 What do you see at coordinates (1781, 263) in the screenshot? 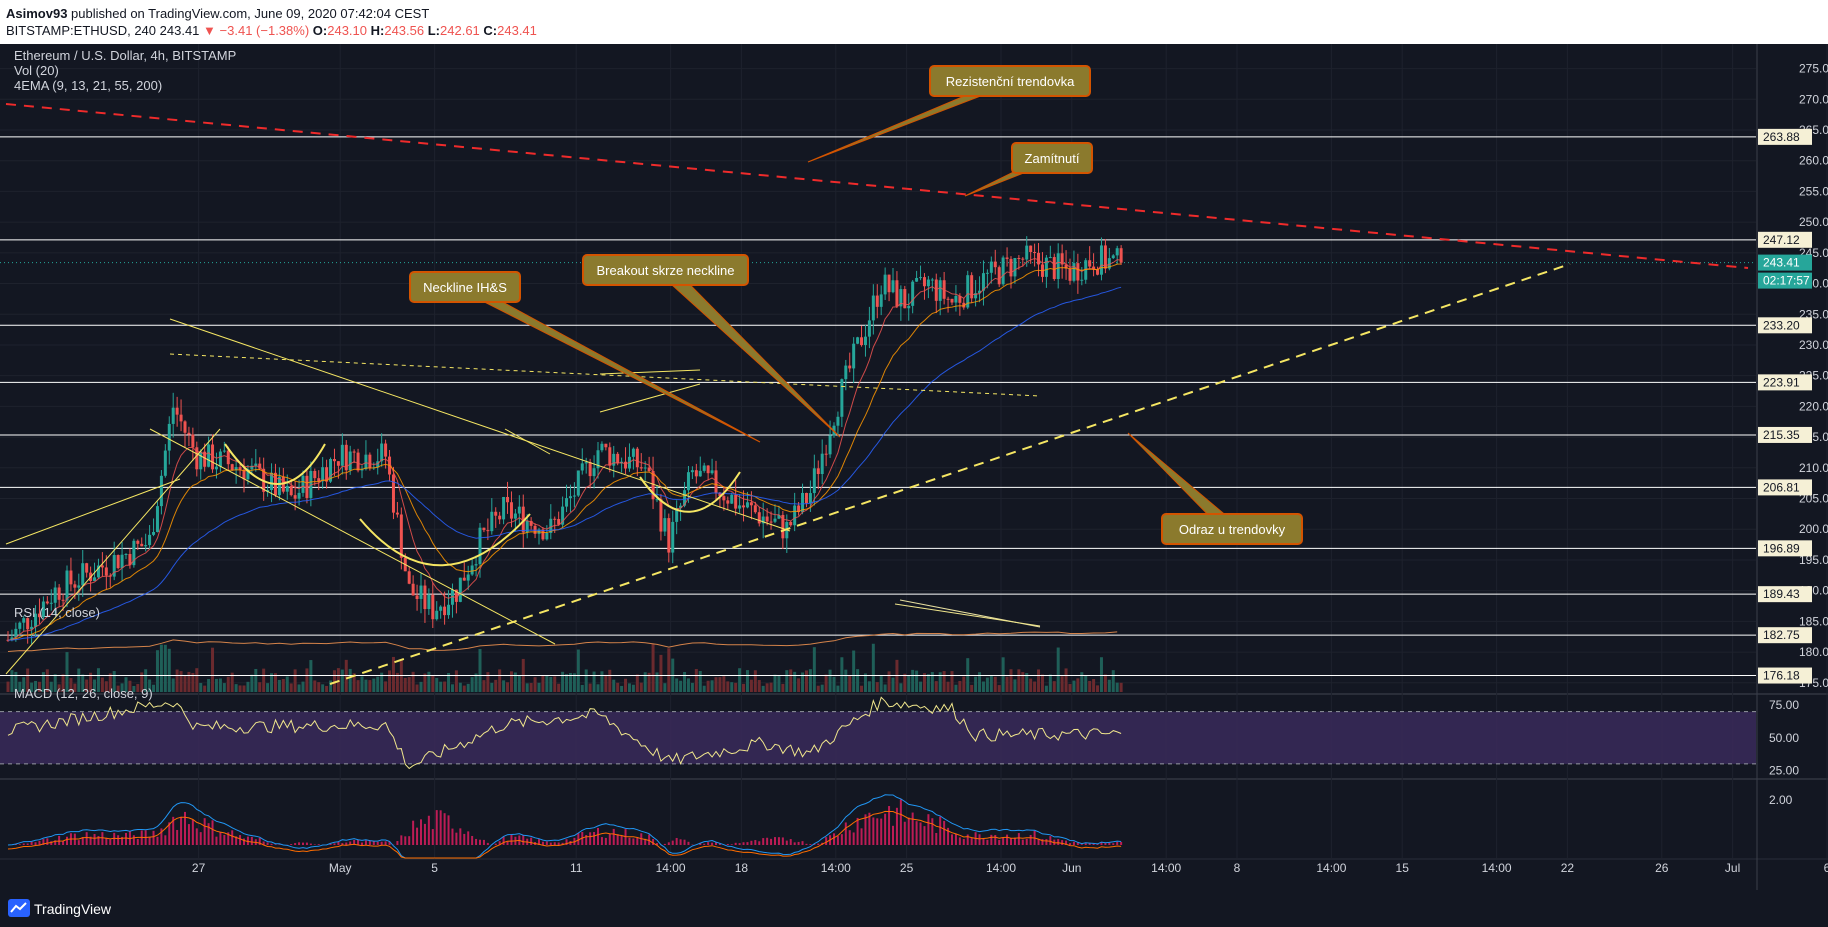
I see `last-price-label: 243.41` at bounding box center [1781, 263].